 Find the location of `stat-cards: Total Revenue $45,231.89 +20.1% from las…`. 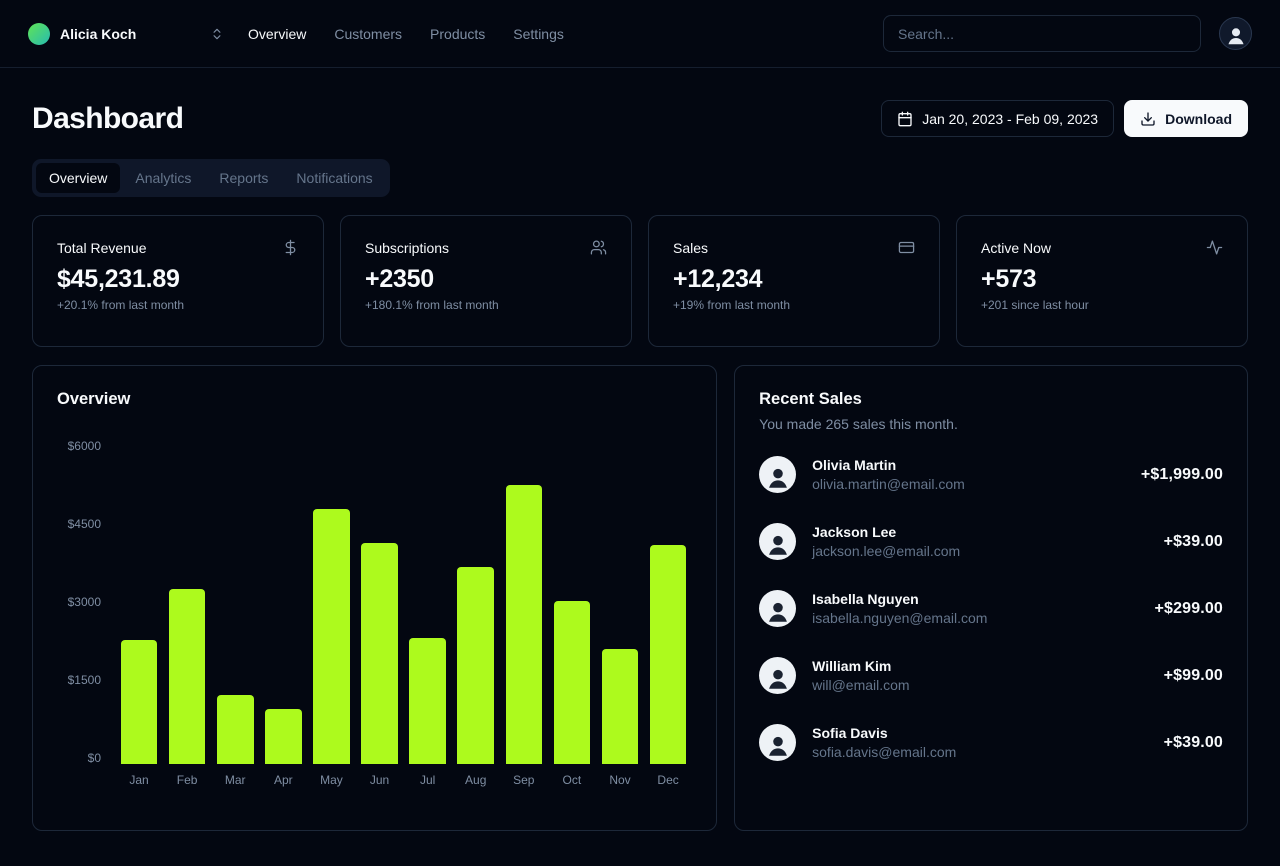

stat-cards: Total Revenue $45,231.89 +20.1% from las… is located at coordinates (640, 281).